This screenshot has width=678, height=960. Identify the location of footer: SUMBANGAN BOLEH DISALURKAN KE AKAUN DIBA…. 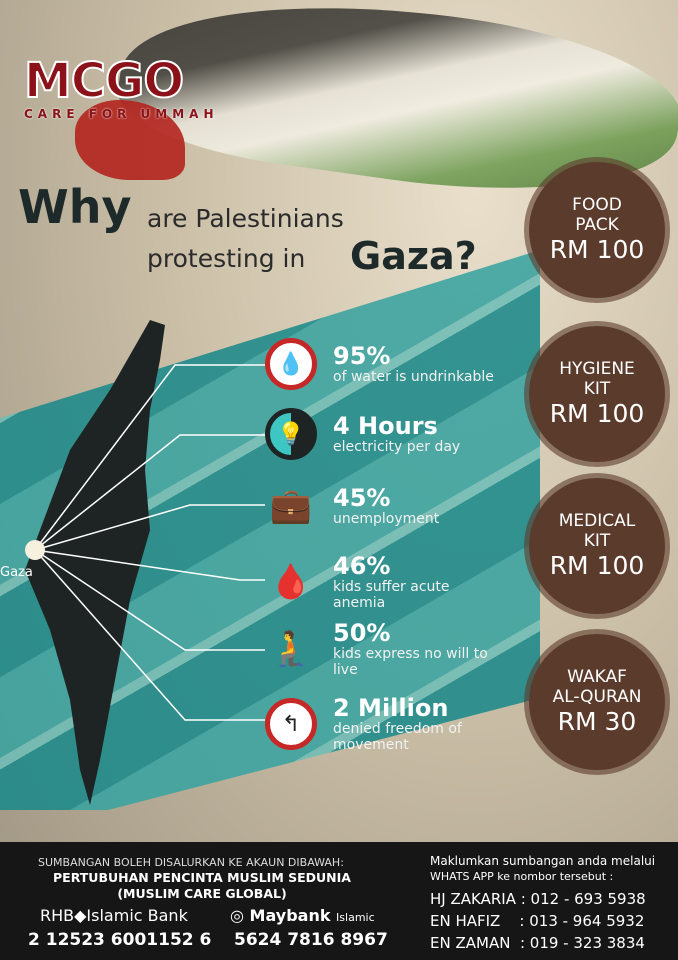
(339, 901).